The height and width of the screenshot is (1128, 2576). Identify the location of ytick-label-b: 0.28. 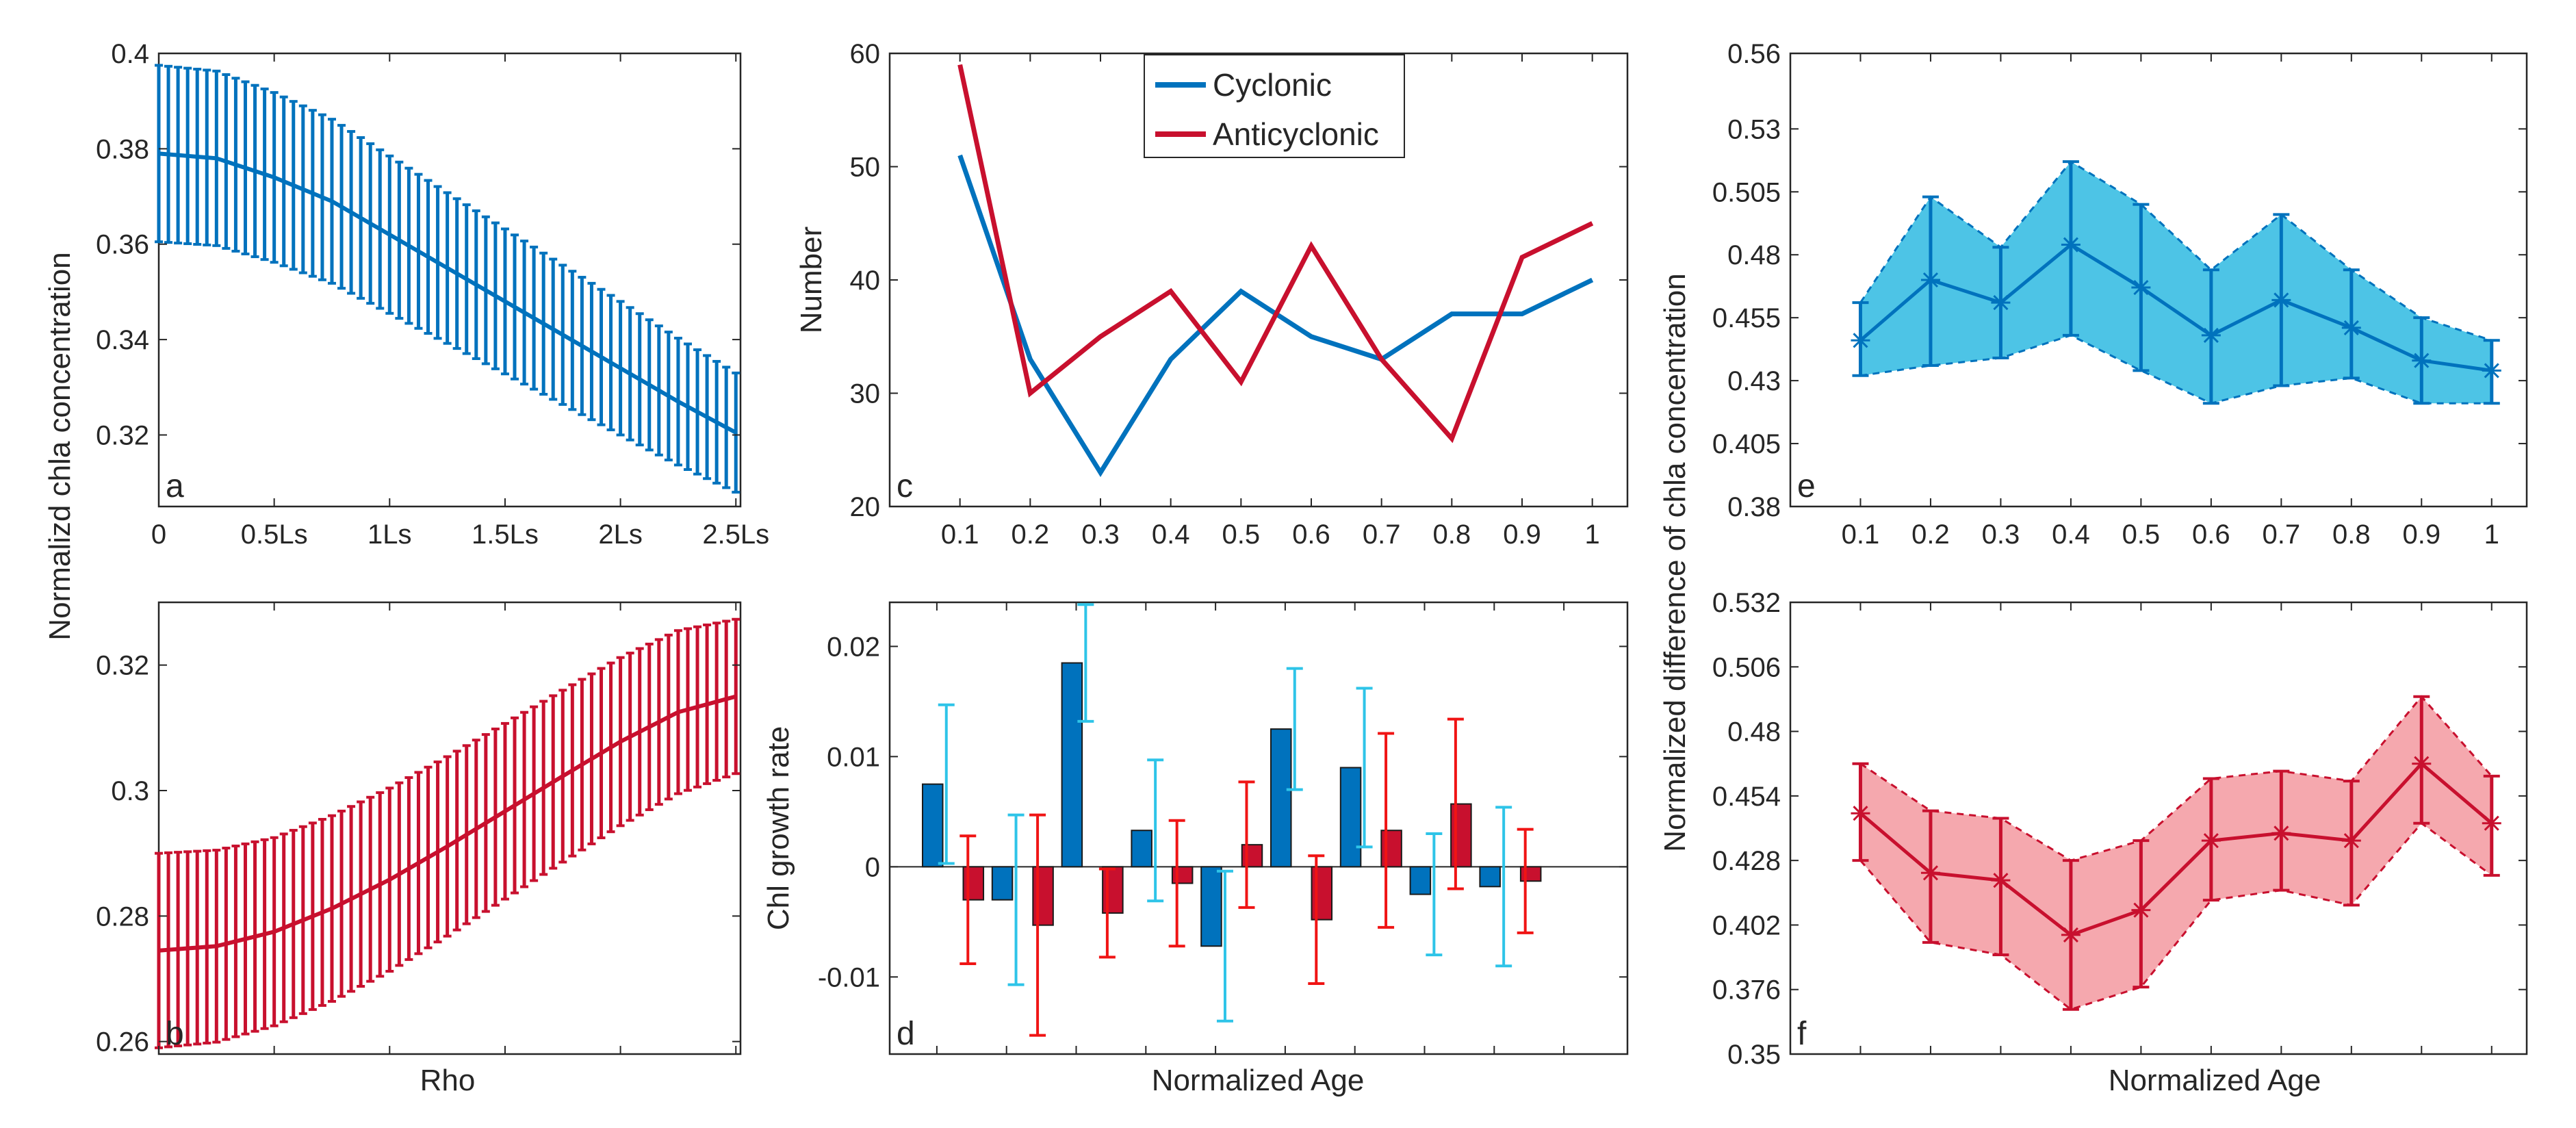
(123, 916).